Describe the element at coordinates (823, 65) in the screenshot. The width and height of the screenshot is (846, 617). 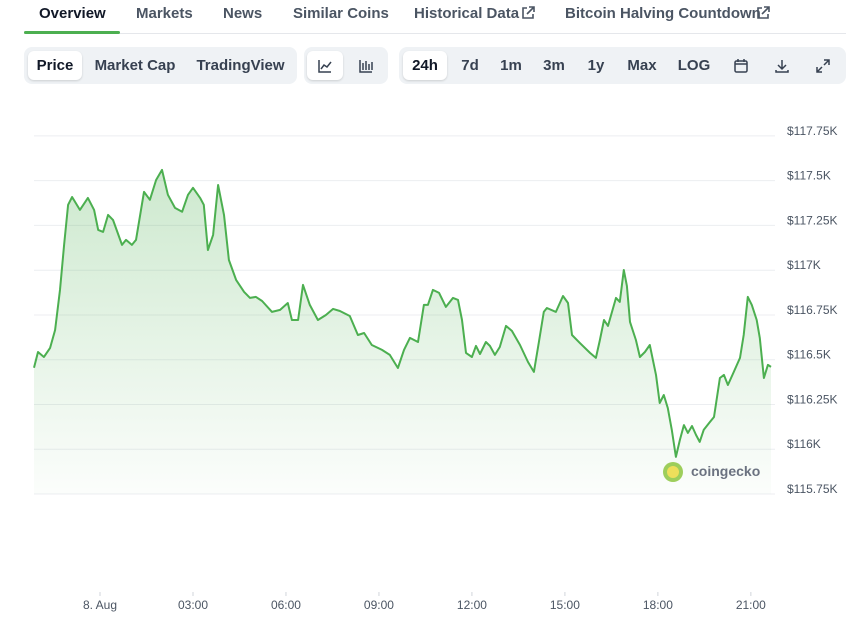
I see `fullscreen-button` at that location.